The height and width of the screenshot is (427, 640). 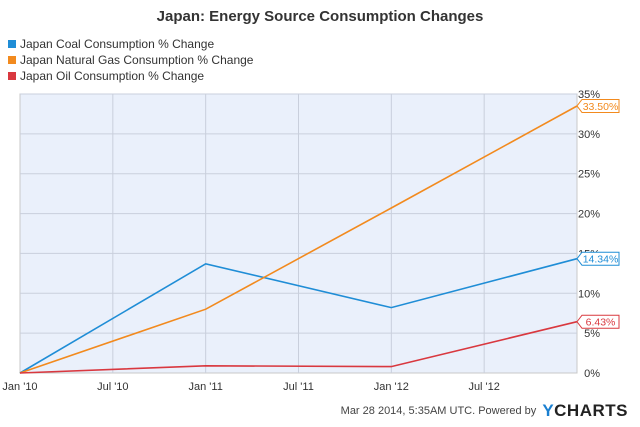 I want to click on end-label-0: 14.34%, so click(x=598, y=258).